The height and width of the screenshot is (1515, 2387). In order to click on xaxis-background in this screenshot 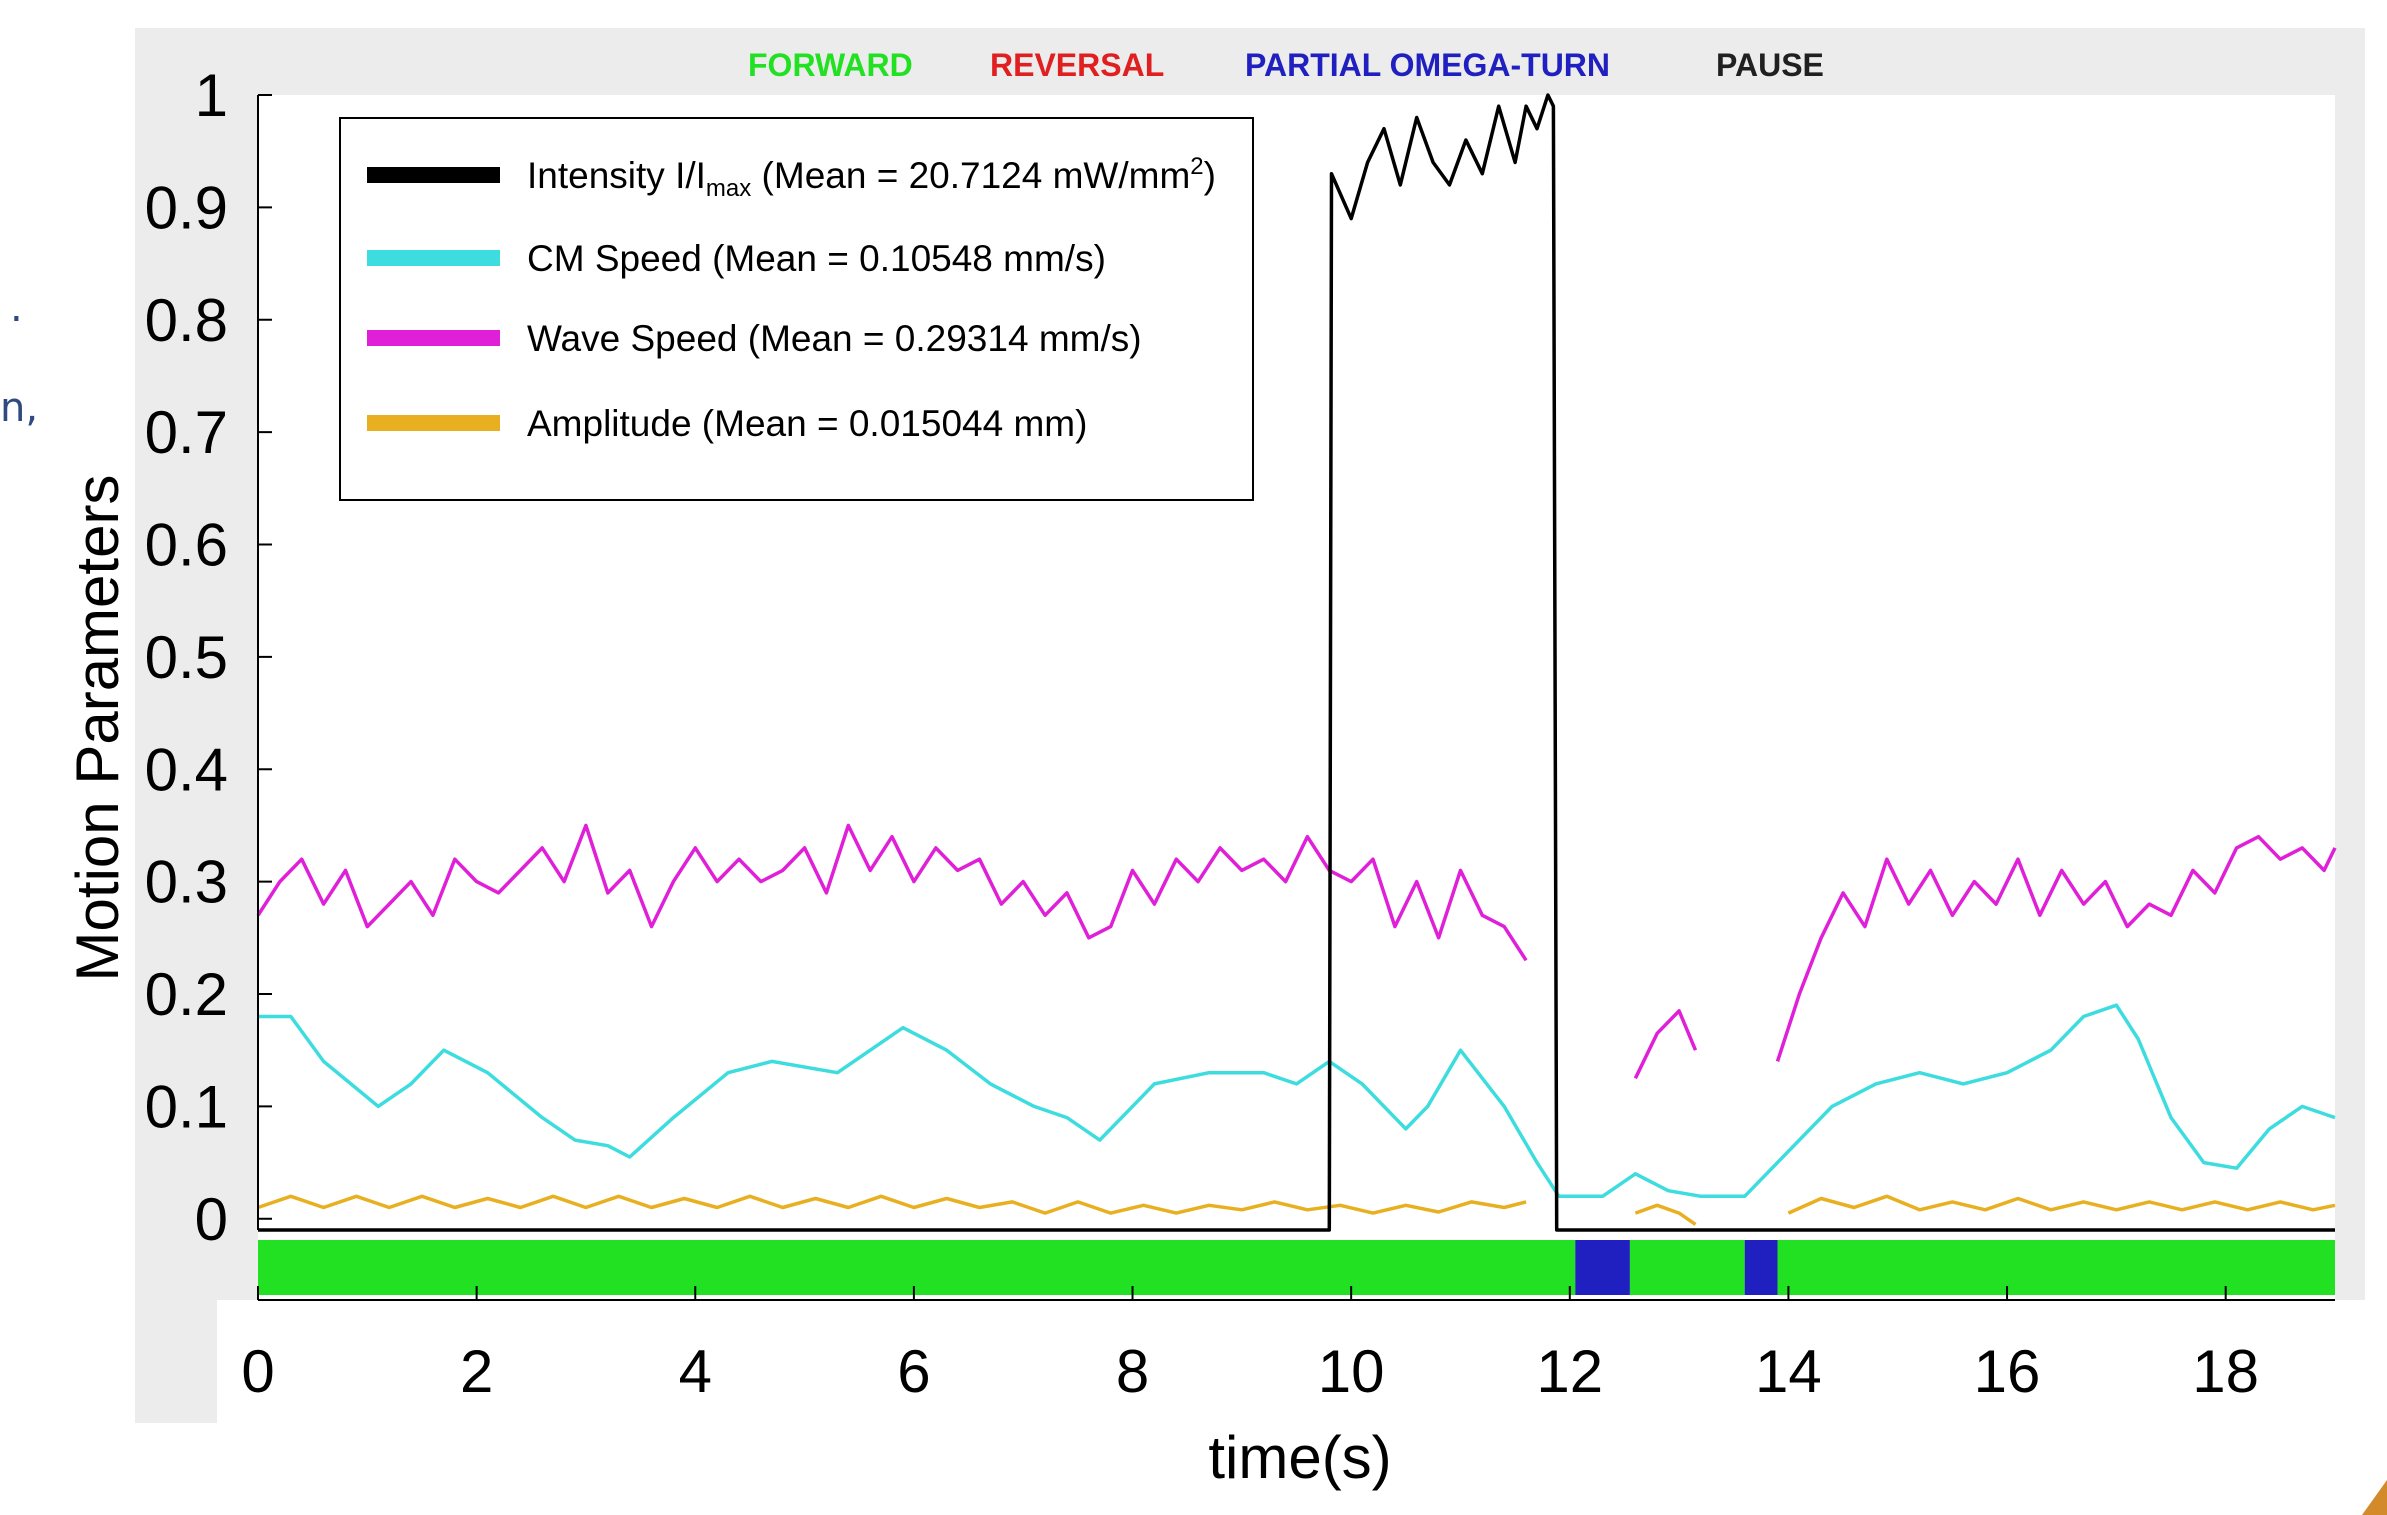, I will do `click(1302, 1407)`.